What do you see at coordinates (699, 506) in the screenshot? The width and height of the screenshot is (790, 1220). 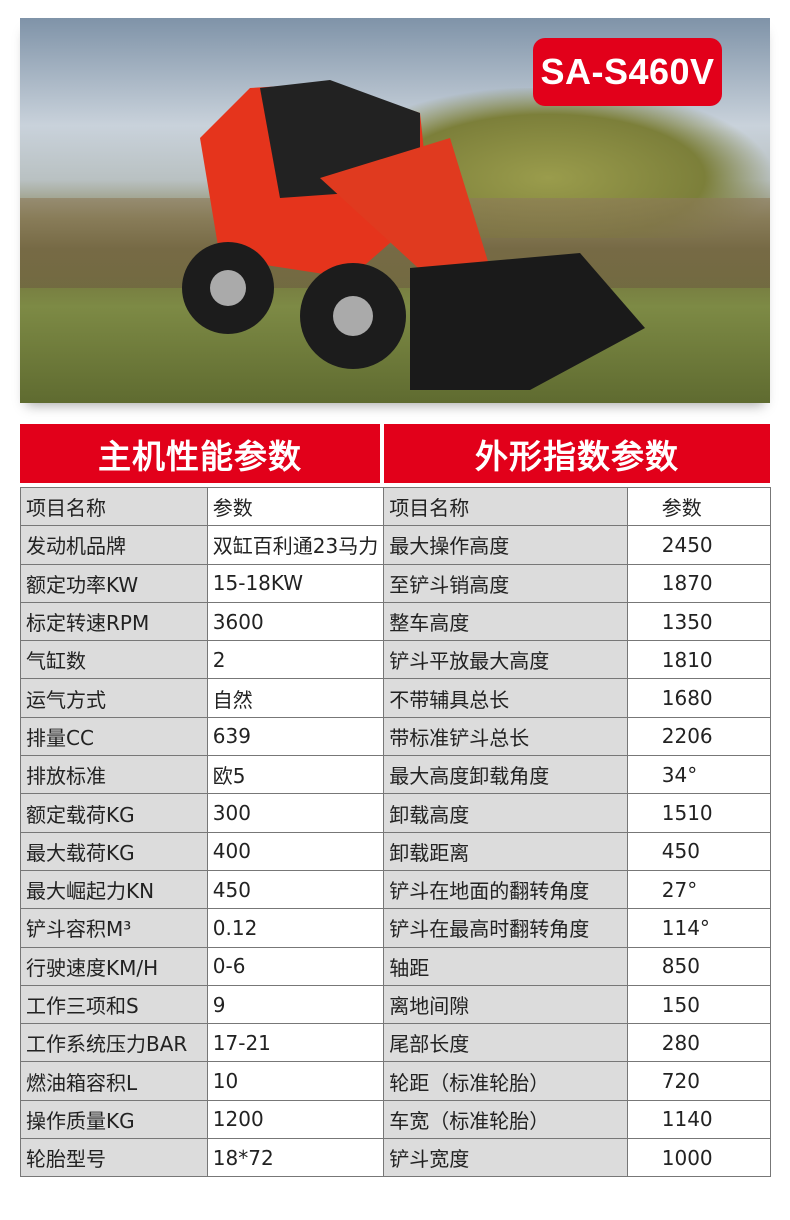 I see `dimension-param-value: 参数` at bounding box center [699, 506].